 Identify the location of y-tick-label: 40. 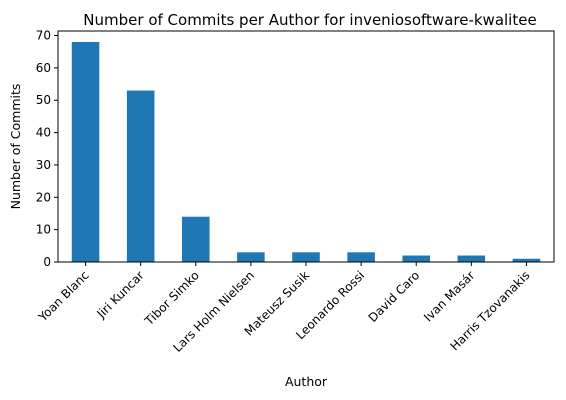
(43, 133).